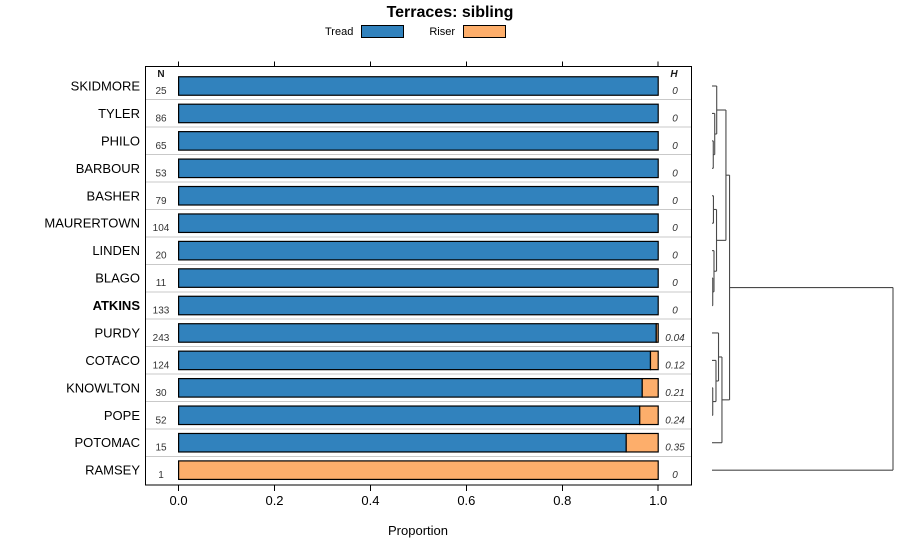 This screenshot has width=900, height=560. Describe the element at coordinates (415, 31) in the screenshot. I see `legend: Tread Riser` at that location.